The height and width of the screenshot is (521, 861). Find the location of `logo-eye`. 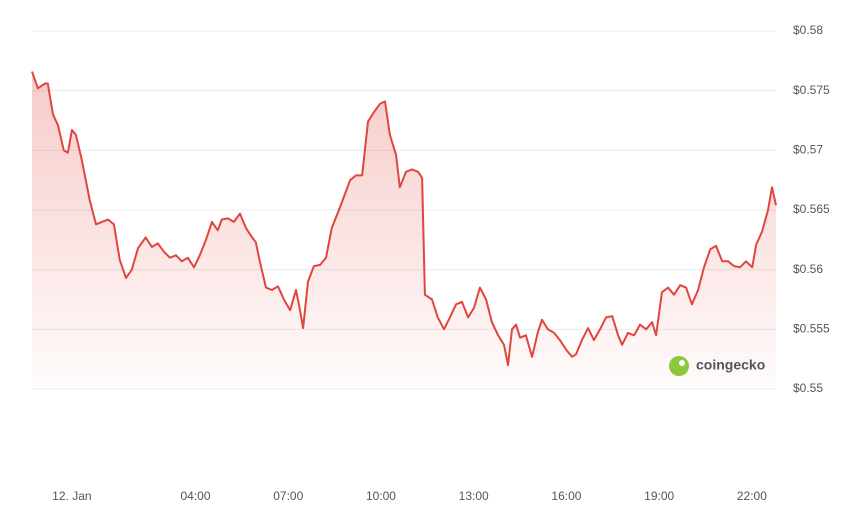

logo-eye is located at coordinates (682, 363).